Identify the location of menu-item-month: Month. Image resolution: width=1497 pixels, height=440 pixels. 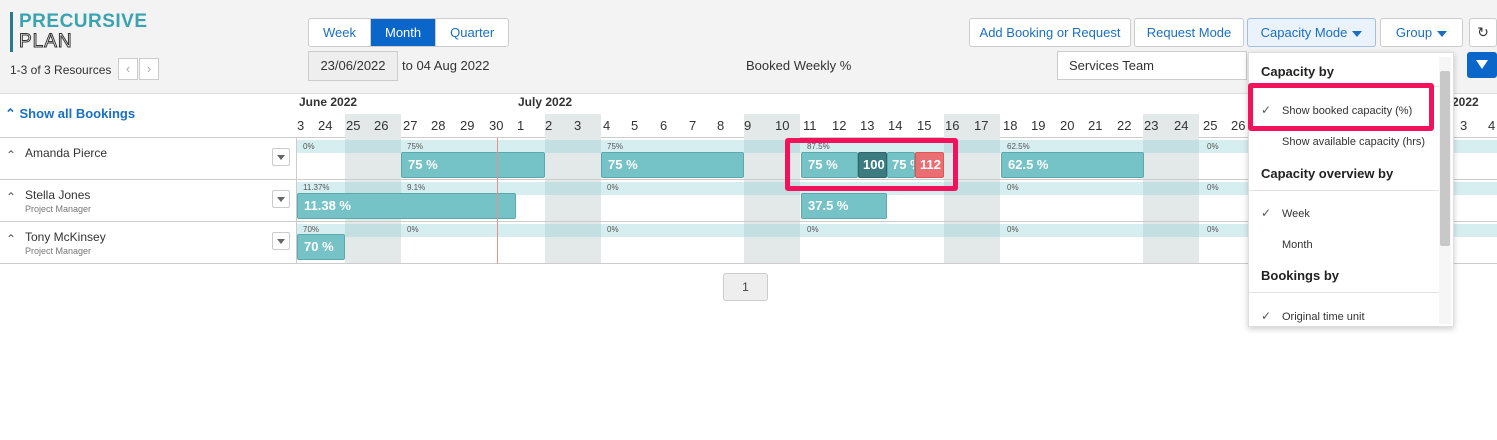
(1297, 245).